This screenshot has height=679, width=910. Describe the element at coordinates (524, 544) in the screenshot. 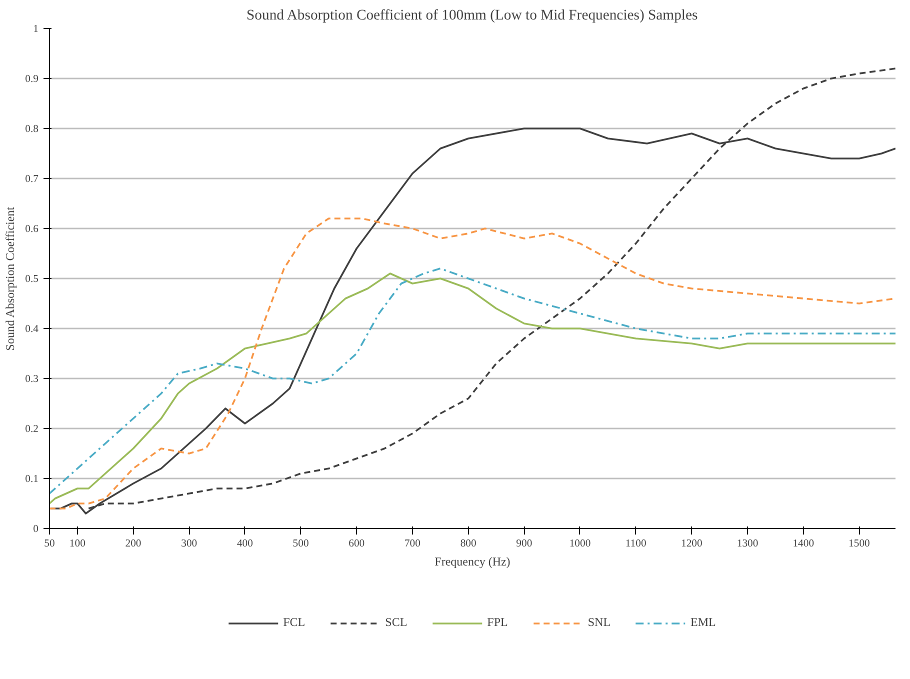

I see `x-tick-label: 900` at that location.